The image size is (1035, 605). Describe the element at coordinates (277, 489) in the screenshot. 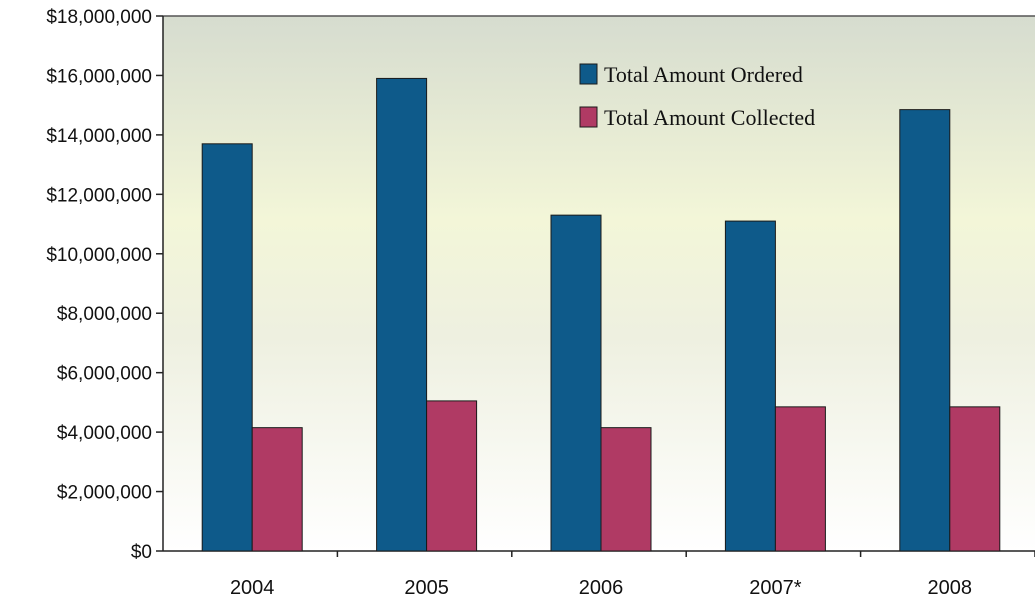

I see `bar-collected-2004` at that location.